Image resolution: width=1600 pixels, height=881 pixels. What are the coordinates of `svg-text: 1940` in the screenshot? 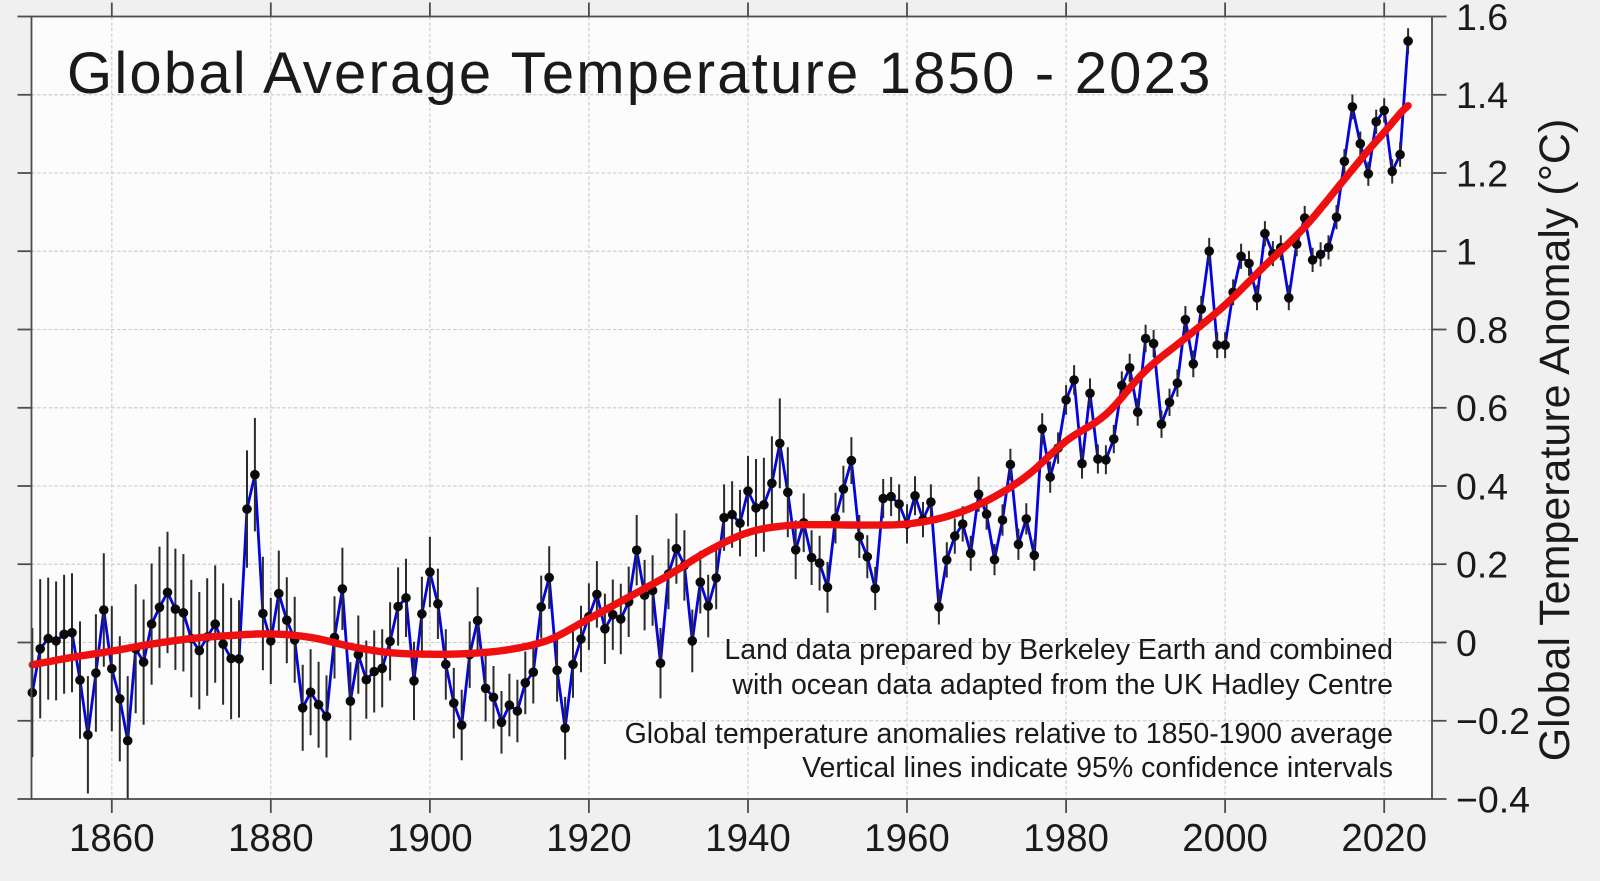 It's located at (748, 838).